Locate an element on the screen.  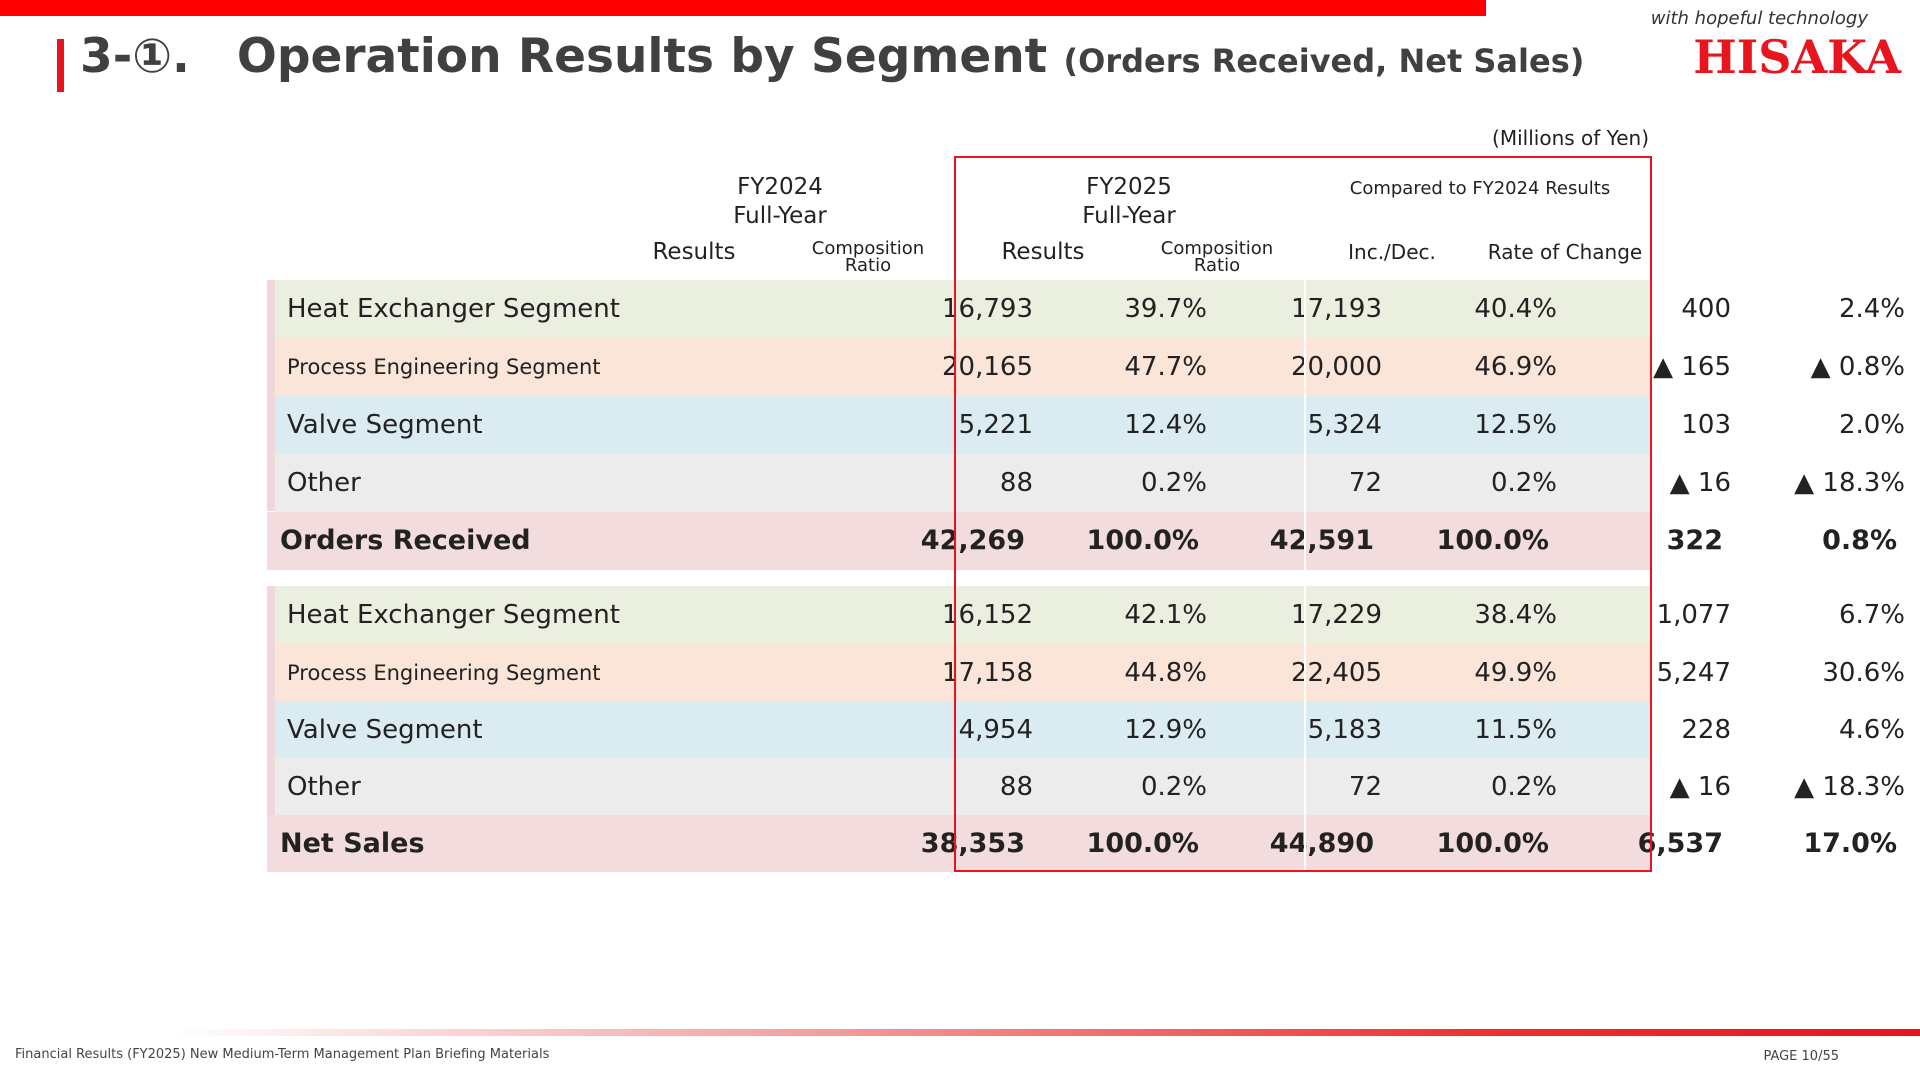
sales-group-bar is located at coordinates (271, 700).